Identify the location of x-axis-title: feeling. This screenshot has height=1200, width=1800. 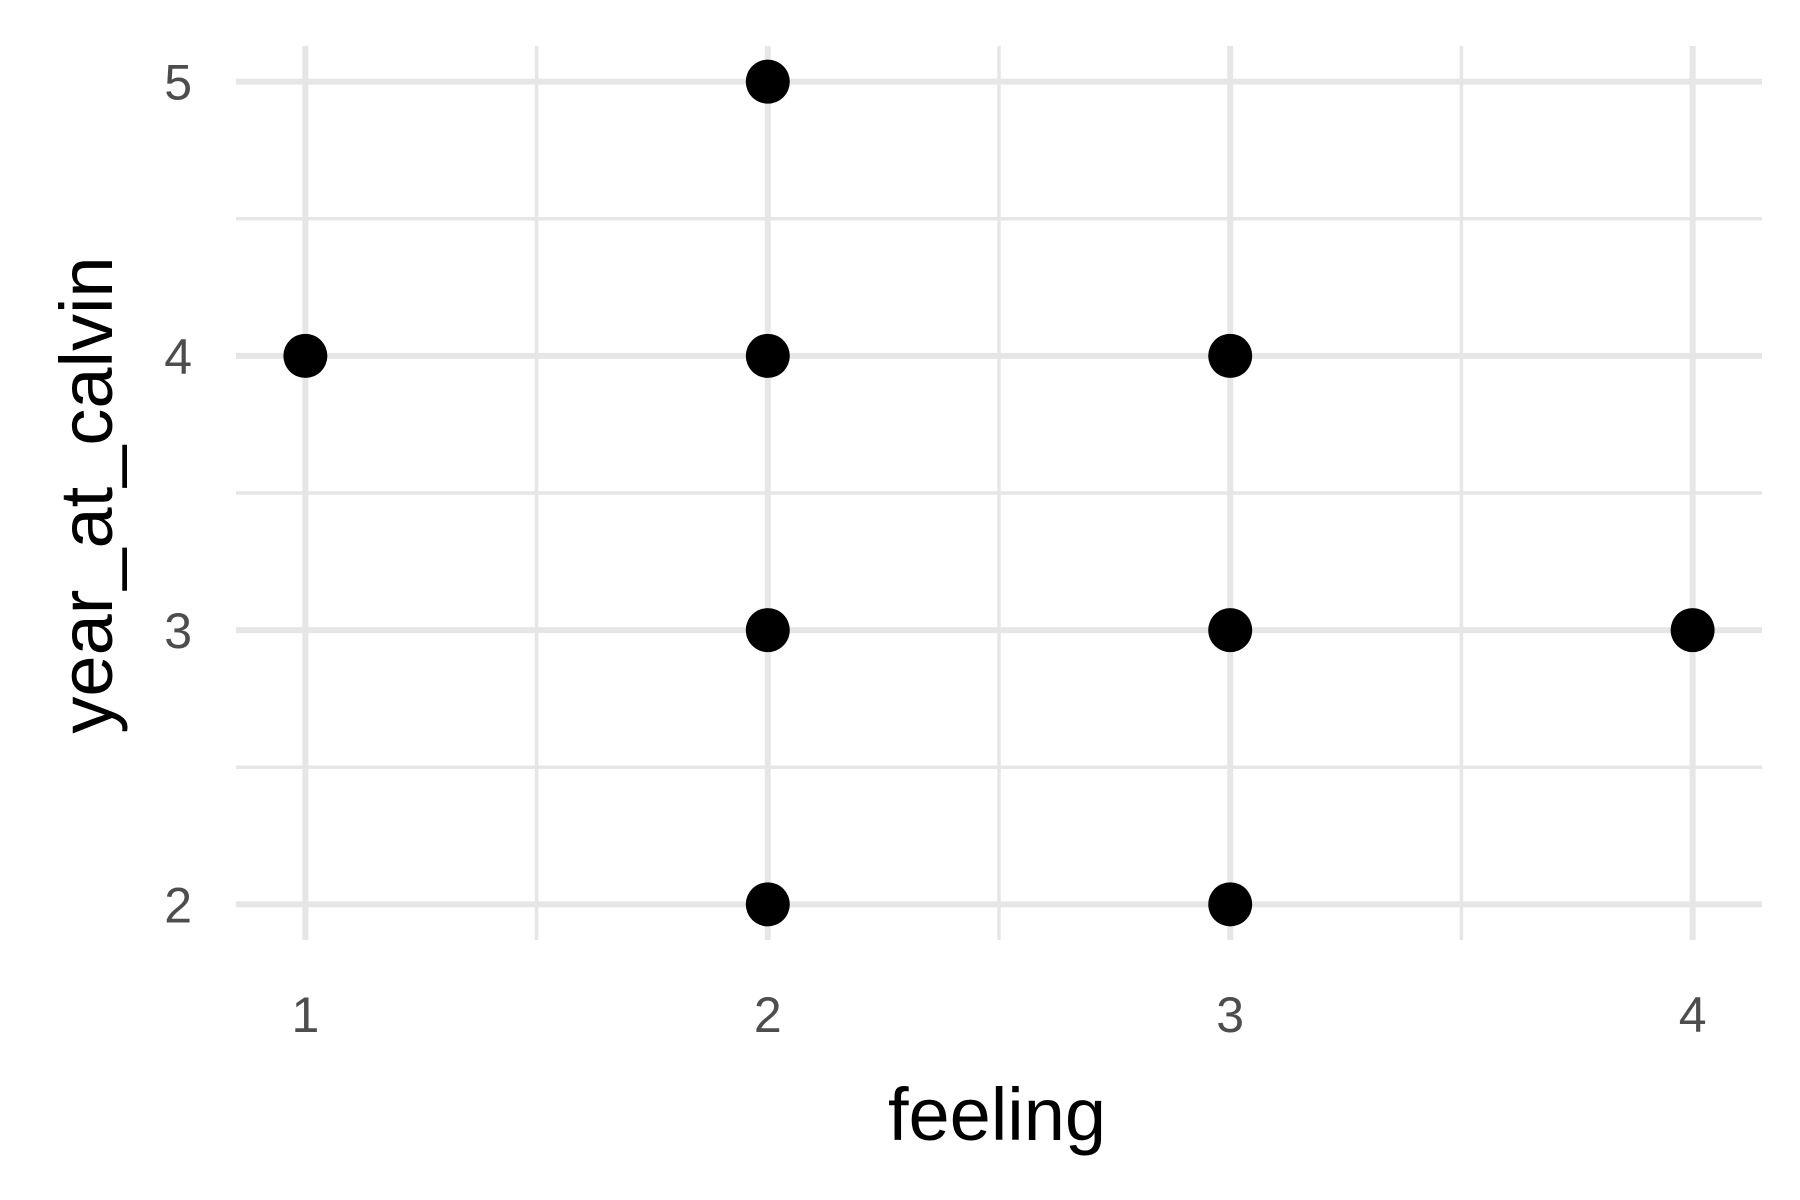
(997, 1114).